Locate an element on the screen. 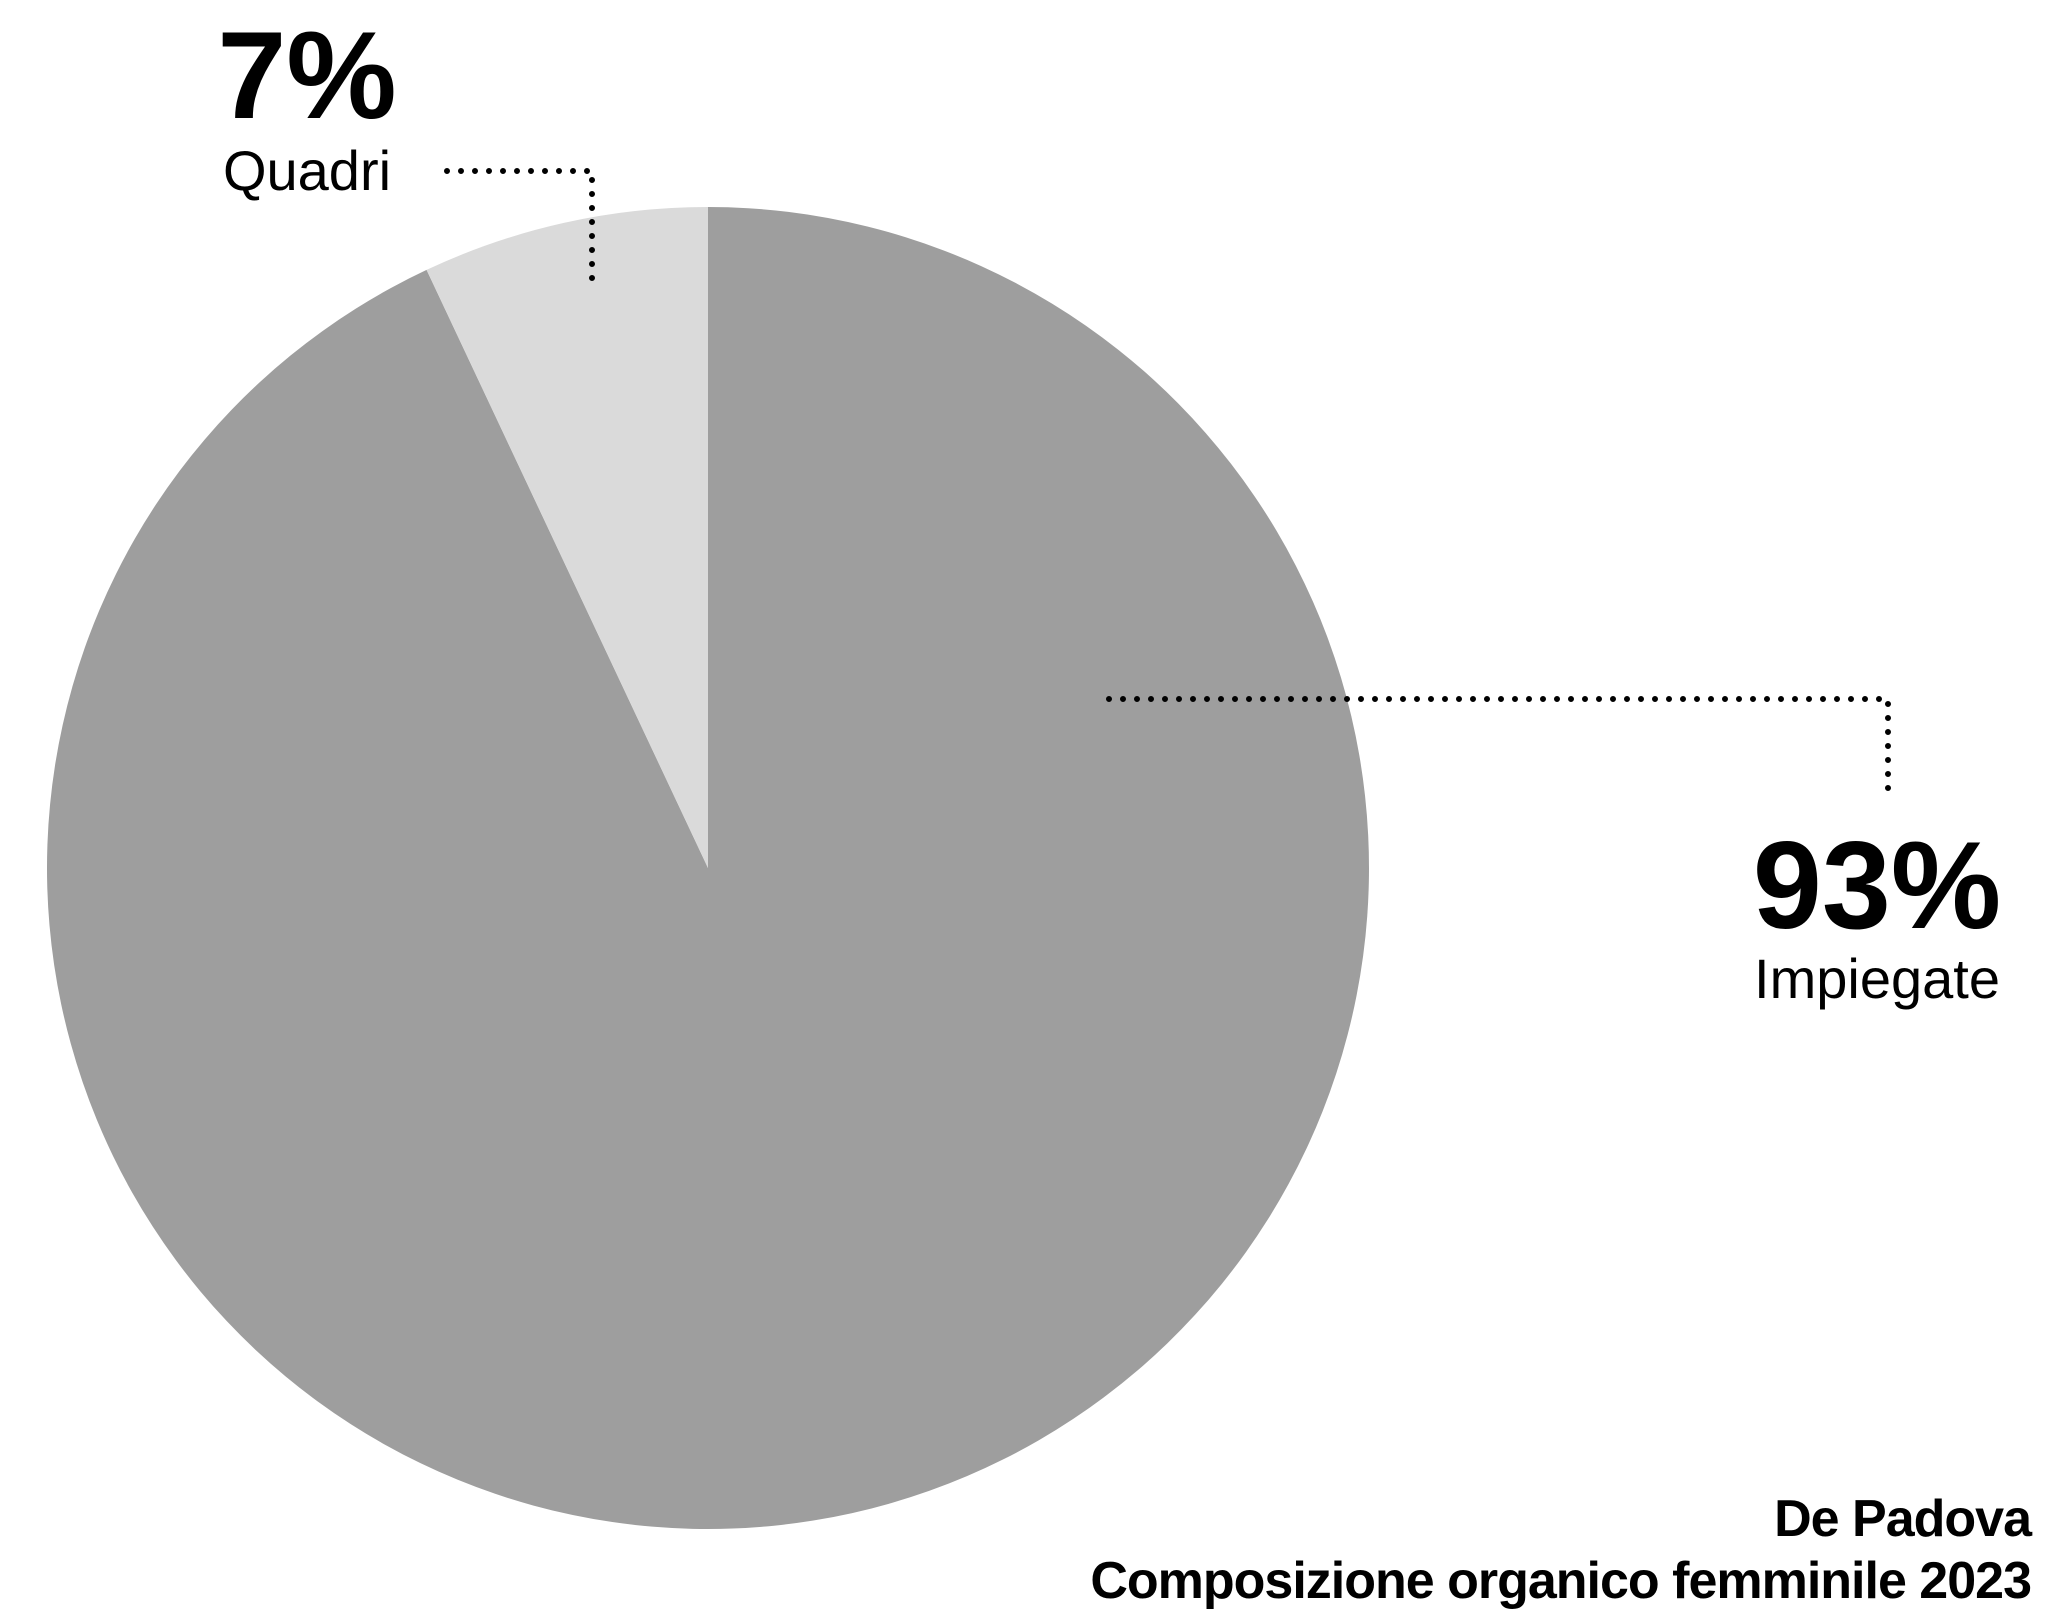 The height and width of the screenshot is (1610, 2069). value-label: 7% is located at coordinates (306, 76).